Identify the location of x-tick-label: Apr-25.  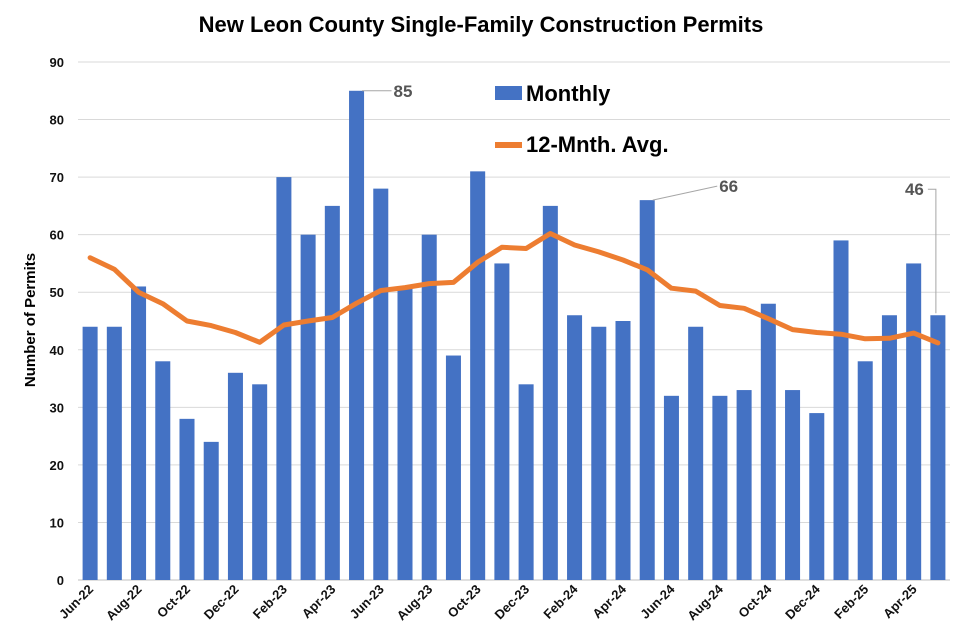
(900, 602).